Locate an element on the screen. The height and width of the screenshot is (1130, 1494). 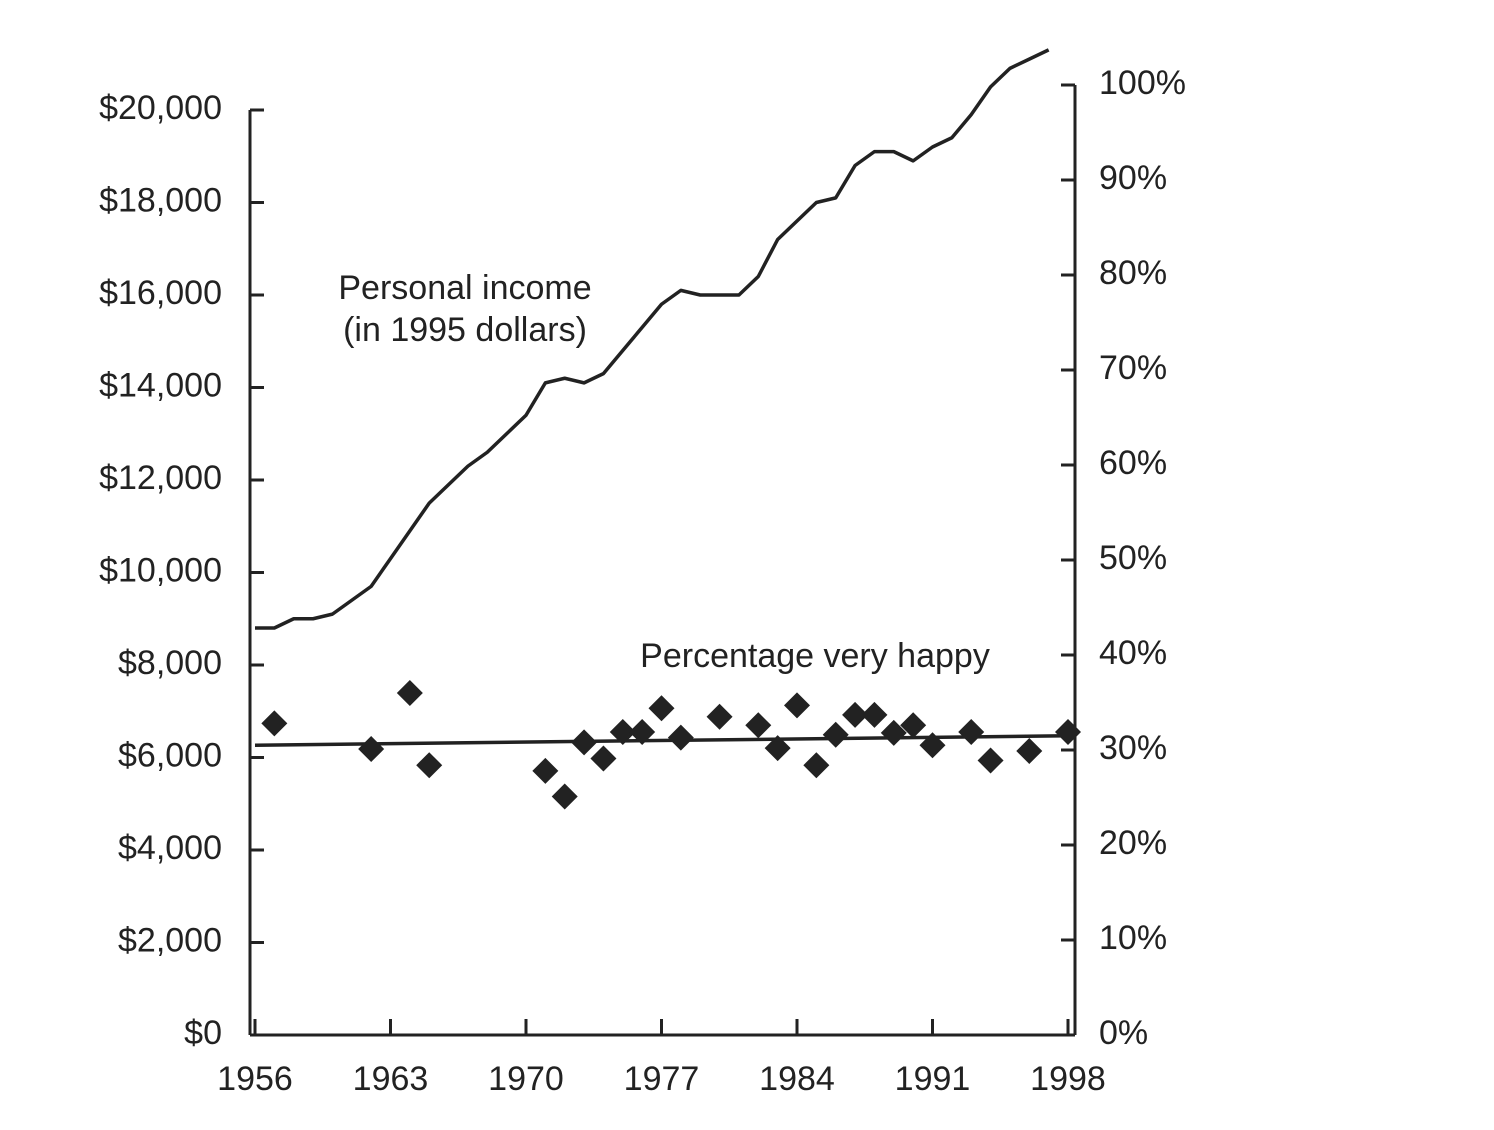
y-tick-label: $4,000 is located at coordinates (170, 848).